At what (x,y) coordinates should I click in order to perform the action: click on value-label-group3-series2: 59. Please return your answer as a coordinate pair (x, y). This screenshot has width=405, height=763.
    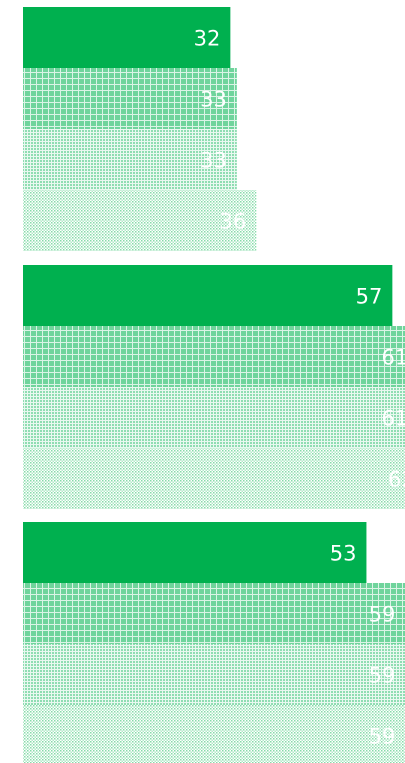
    Looking at the image, I should click on (382, 615).